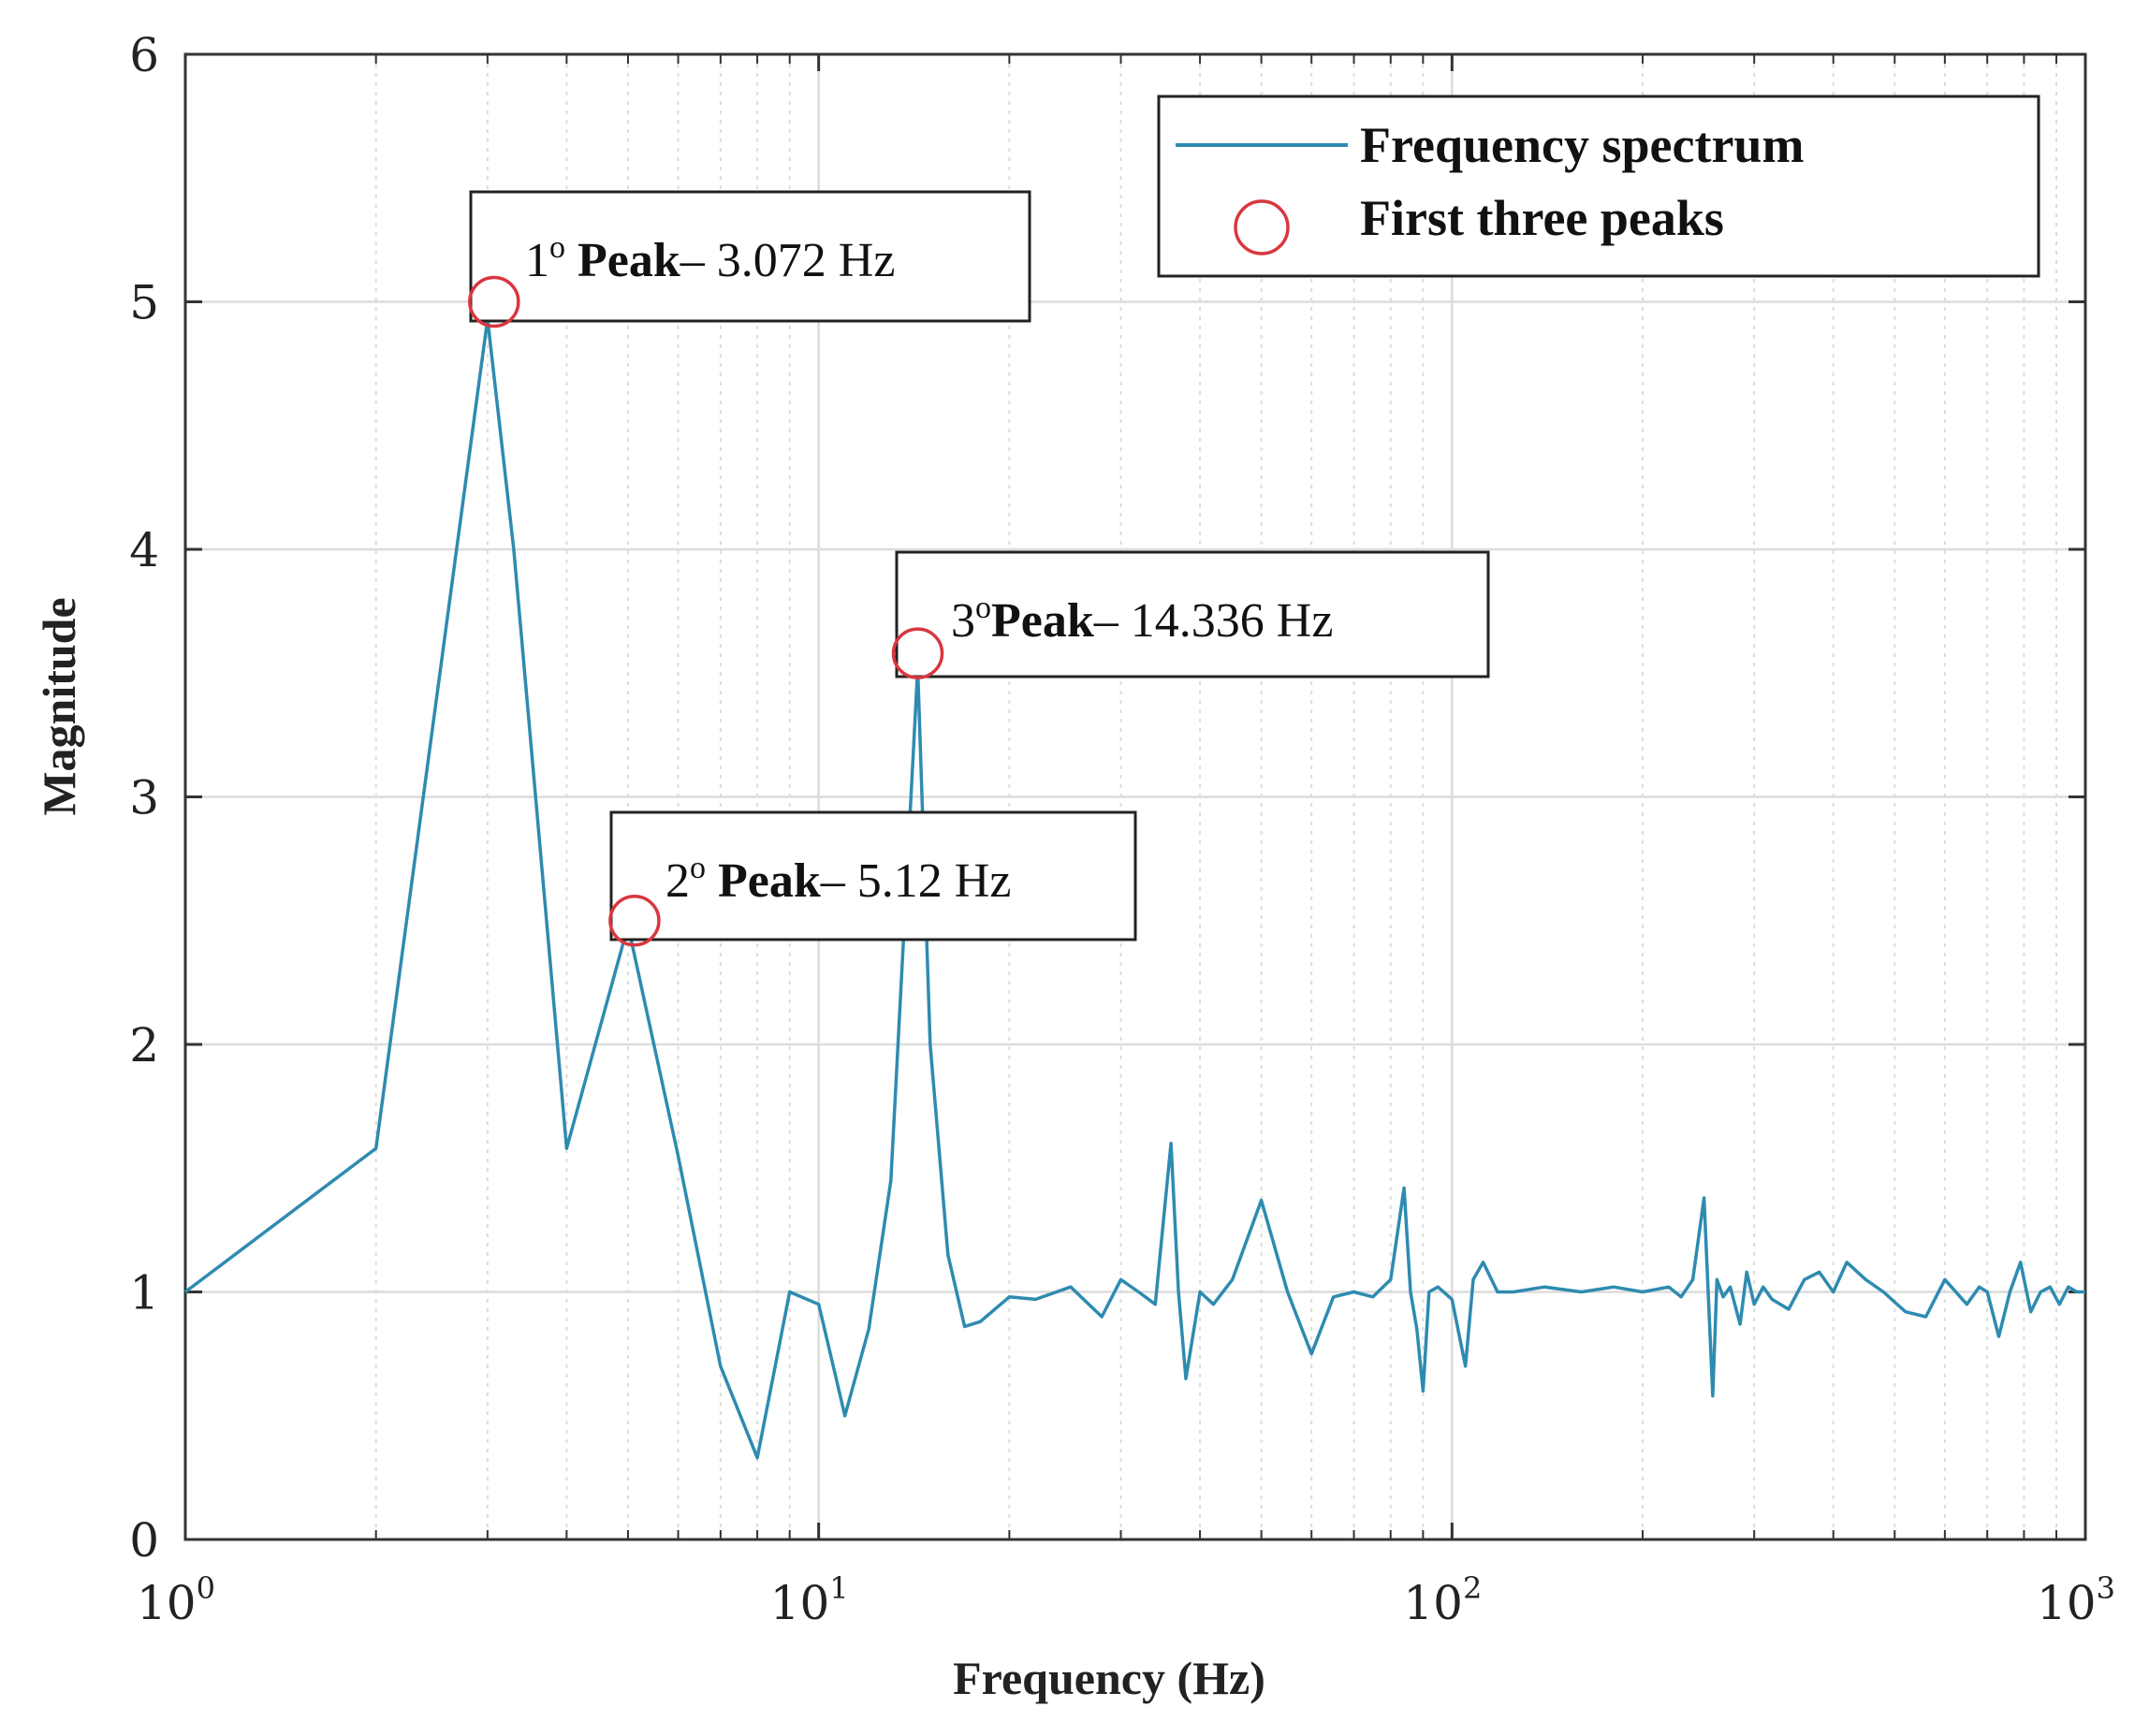 This screenshot has height=1736, width=2149. I want to click on legend-label-peaks: First three peaks, so click(1542, 218).